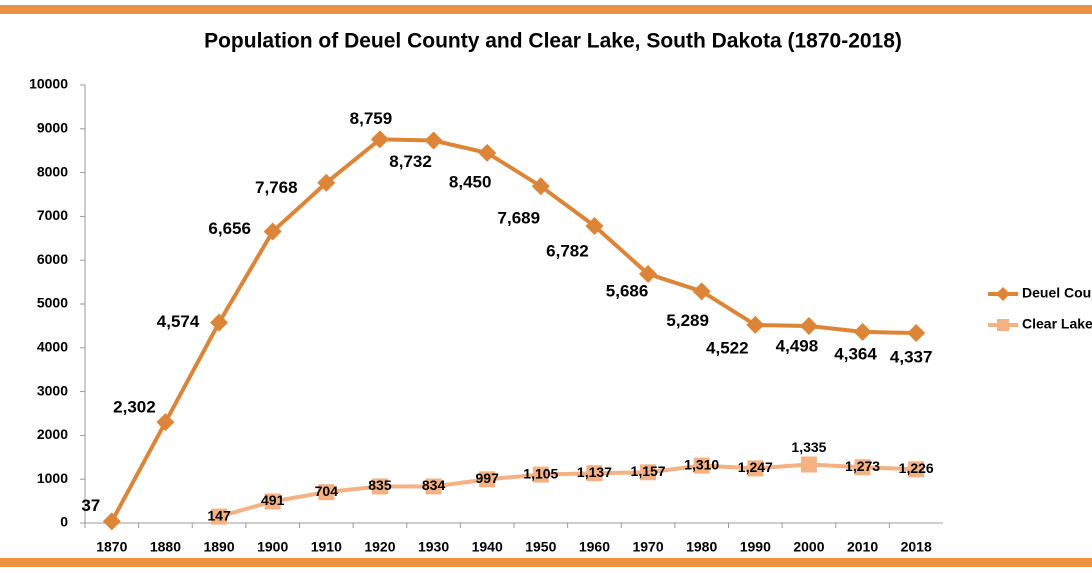 Image resolution: width=1092 pixels, height=573 pixels. Describe the element at coordinates (594, 547) in the screenshot. I see `x-tick-label: 1960` at that location.